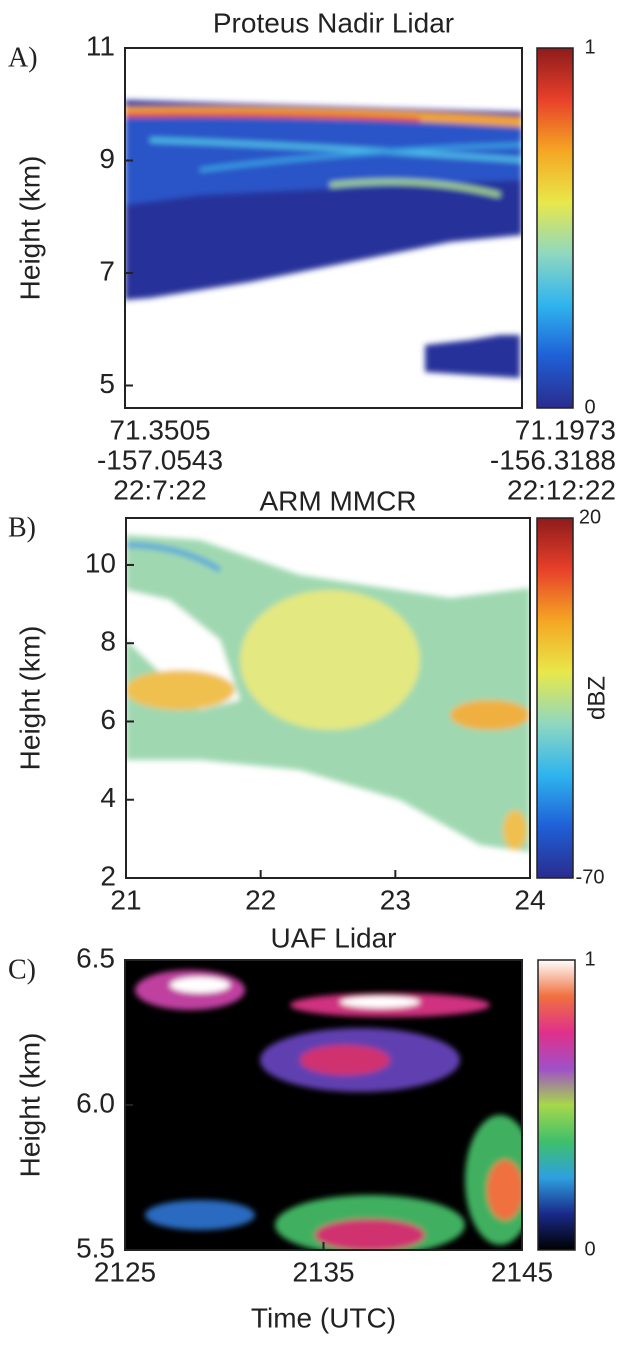  I want to click on y-tick-label: 5, so click(107, 383).